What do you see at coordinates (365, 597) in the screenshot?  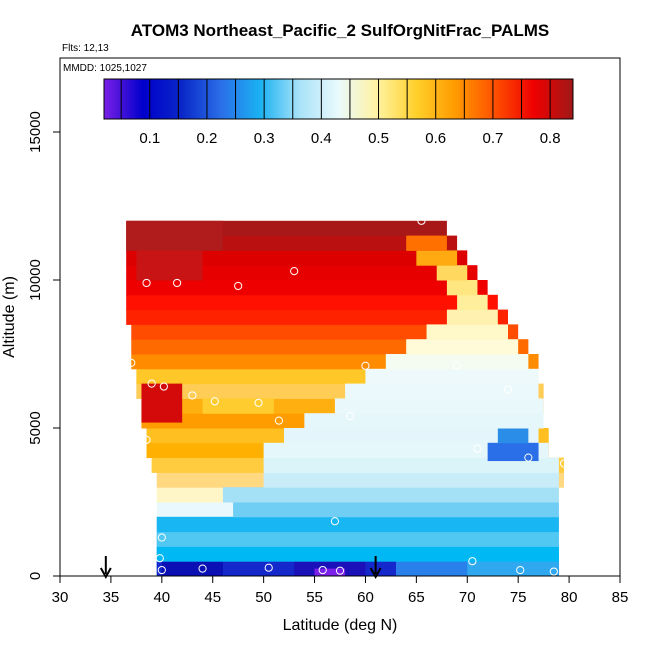 I see `x-tick-label: 60` at bounding box center [365, 597].